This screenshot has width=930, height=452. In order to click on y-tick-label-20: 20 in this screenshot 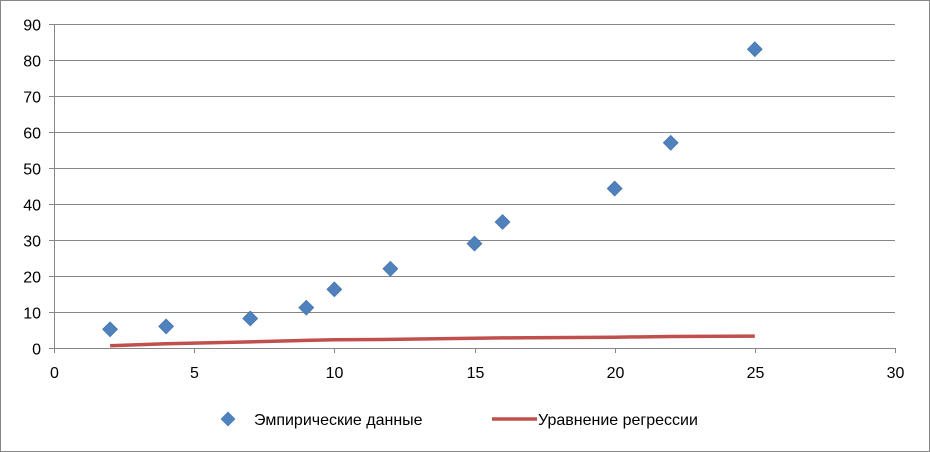, I will do `click(32, 278)`.